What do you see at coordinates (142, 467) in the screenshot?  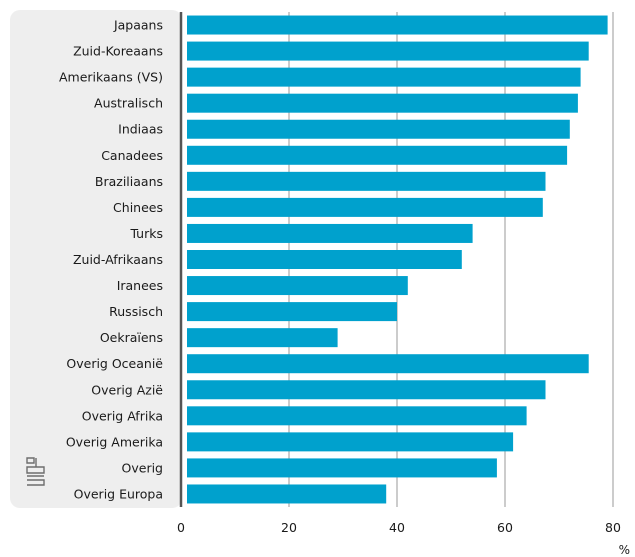 I see `category-label: Overig` at bounding box center [142, 467].